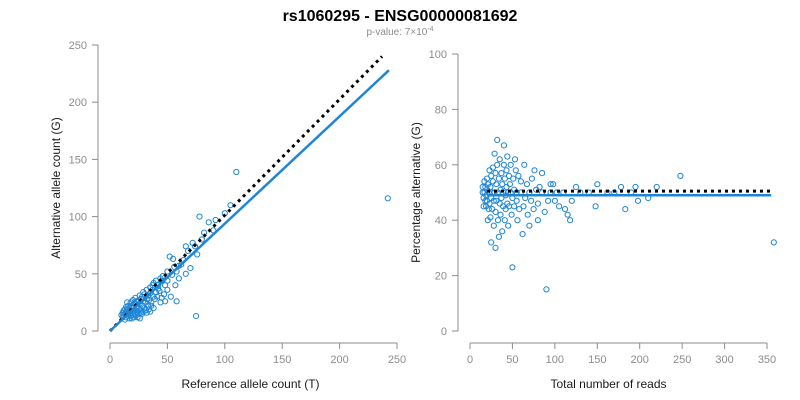 Image resolution: width=800 pixels, height=400 pixels. Describe the element at coordinates (167, 360) in the screenshot. I see `left-x-tick-label: 50` at that location.